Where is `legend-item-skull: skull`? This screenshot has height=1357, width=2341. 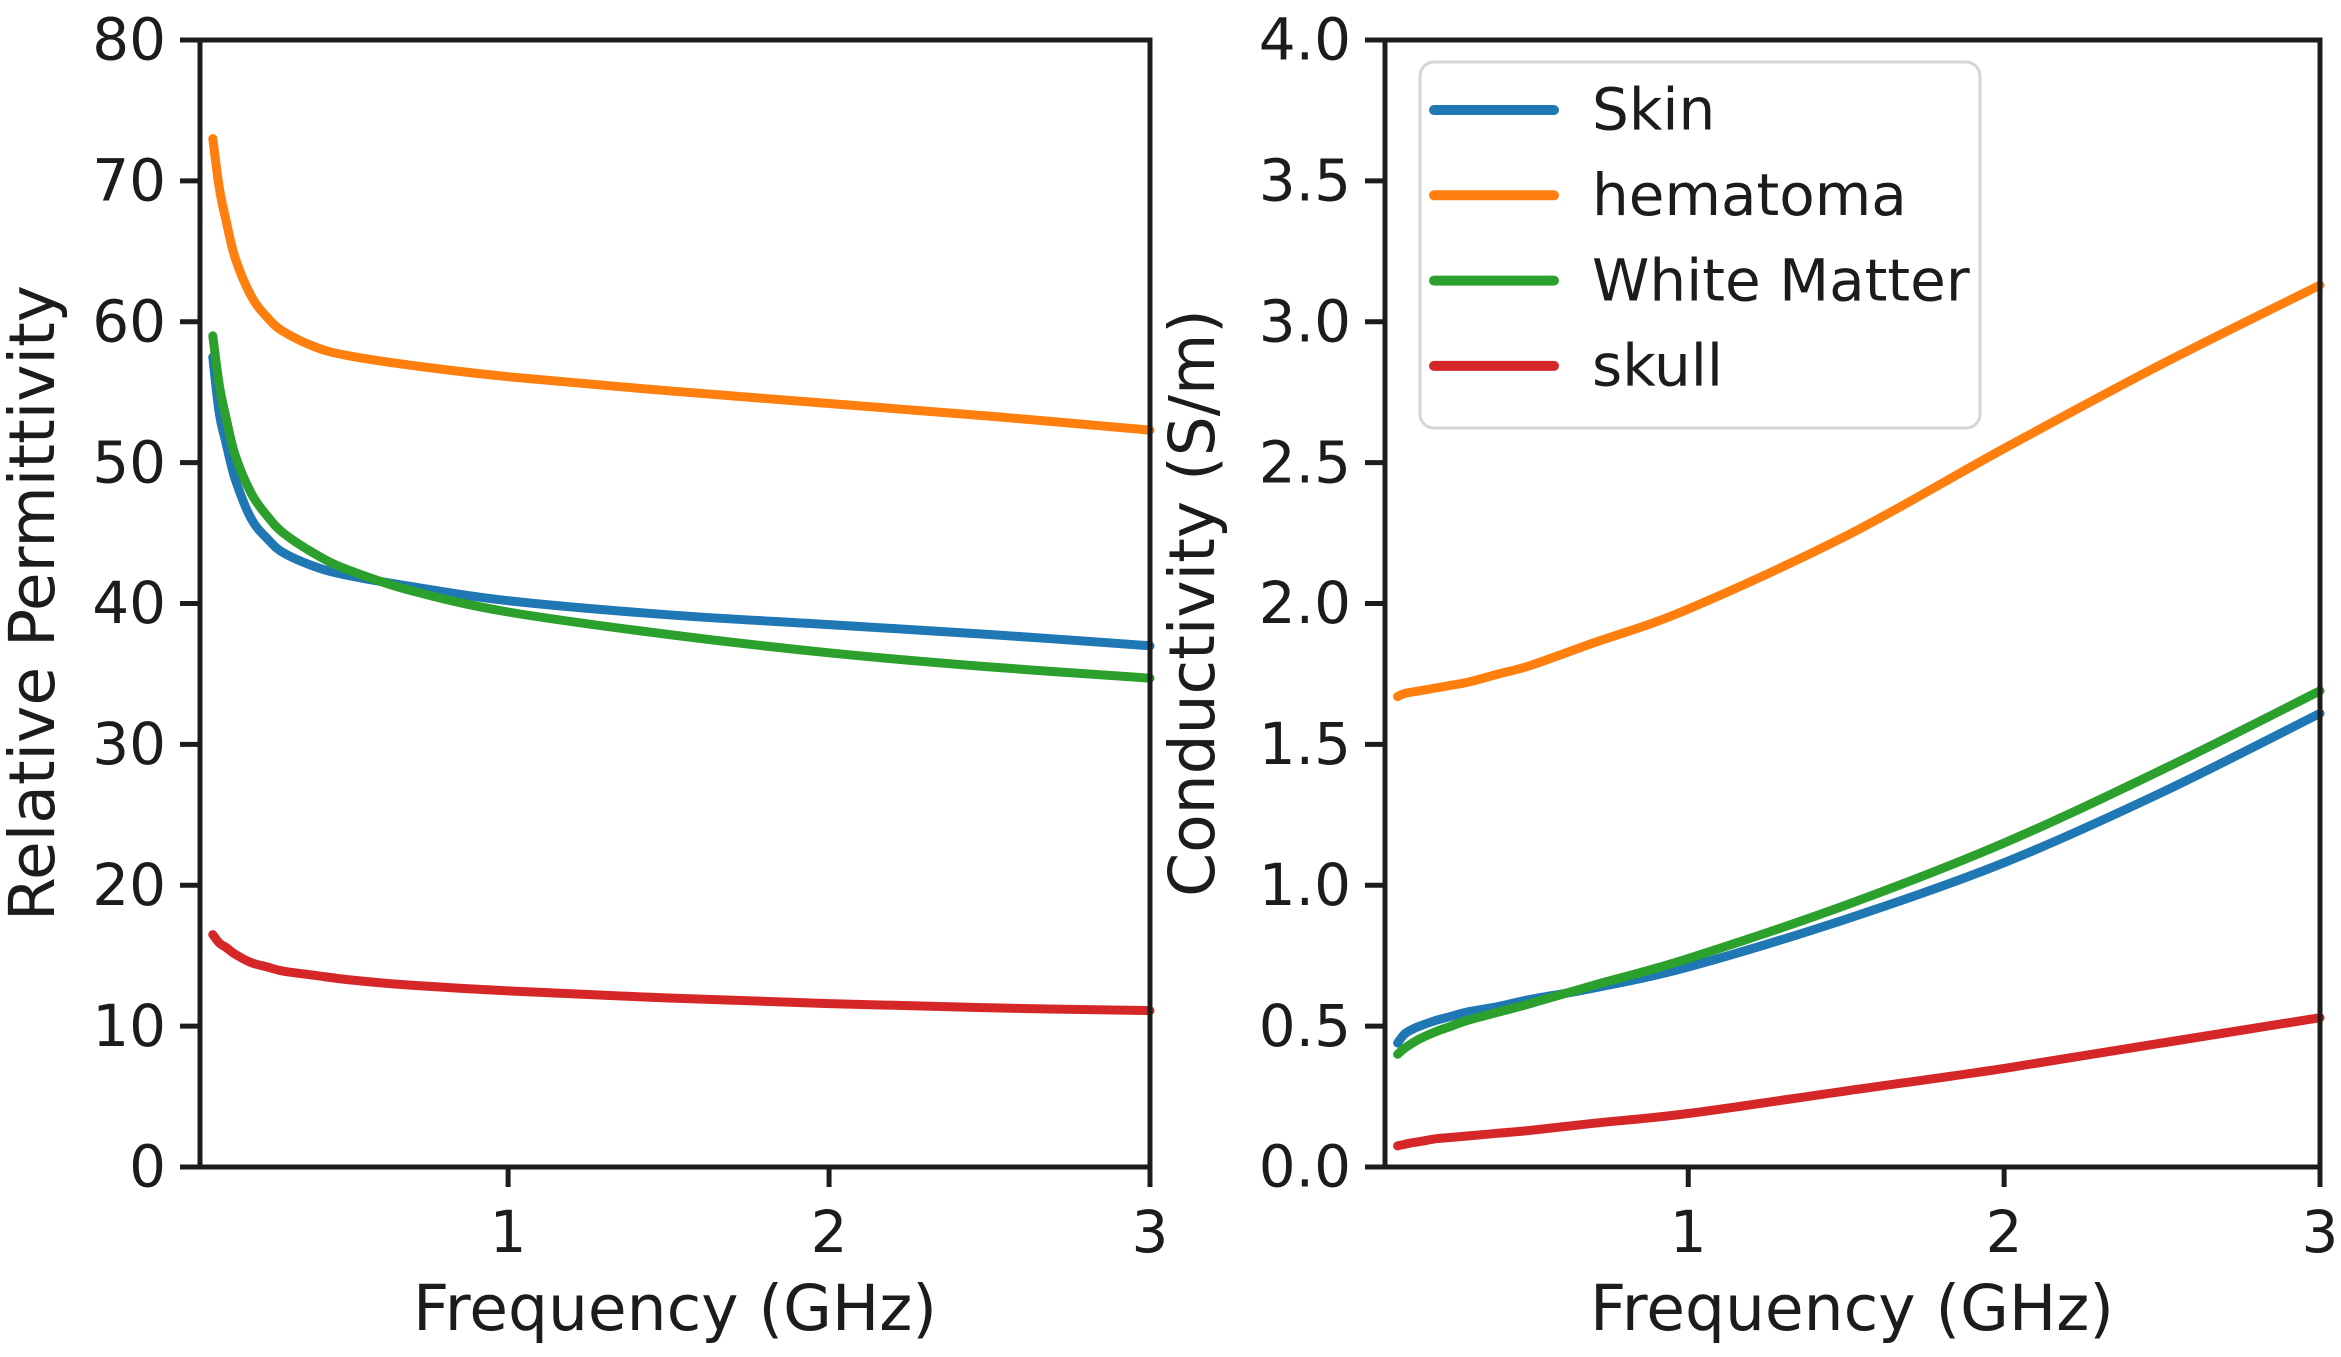
legend-item-skull: skull is located at coordinates (1576, 366).